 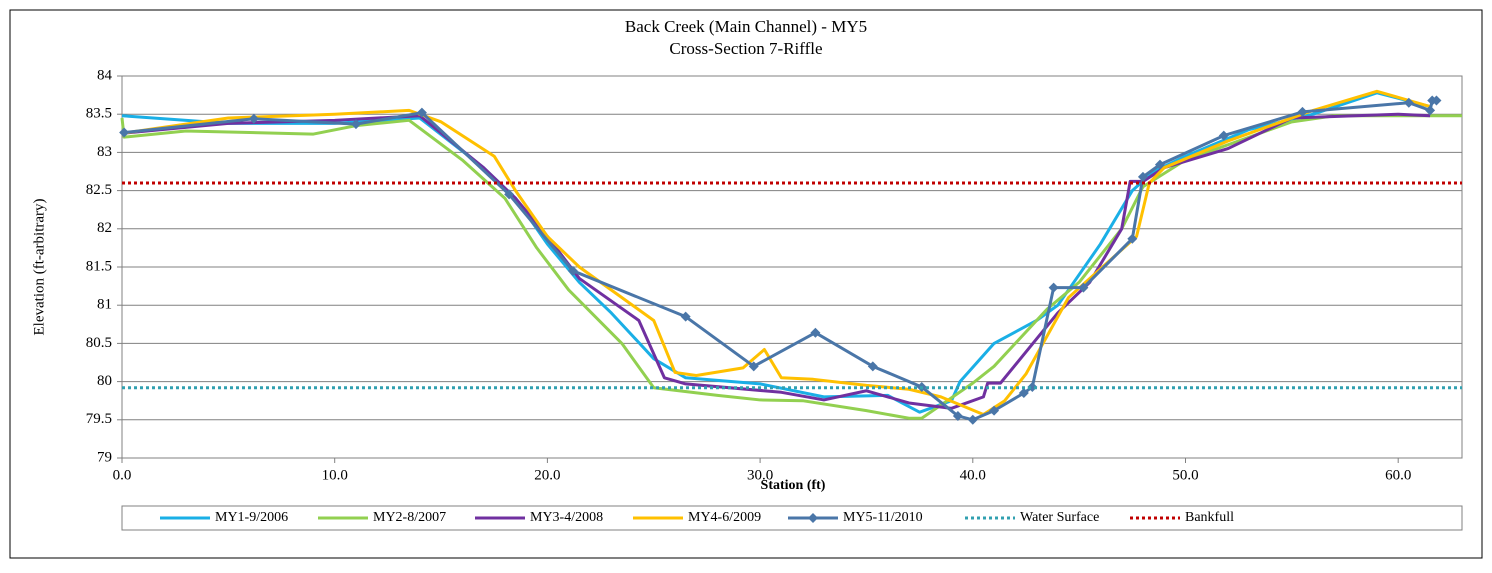 What do you see at coordinates (746, 26) in the screenshot?
I see `chart-title: Back Creek (Main Channel) - MY5` at bounding box center [746, 26].